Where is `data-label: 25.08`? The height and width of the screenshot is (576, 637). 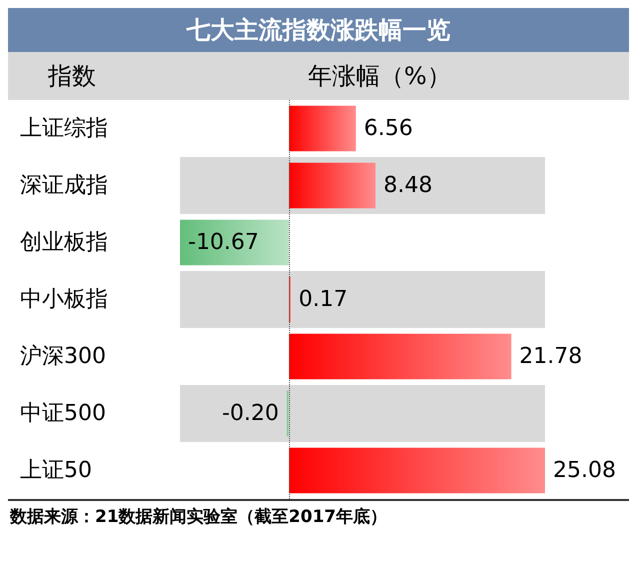 data-label: 25.08 is located at coordinates (584, 470).